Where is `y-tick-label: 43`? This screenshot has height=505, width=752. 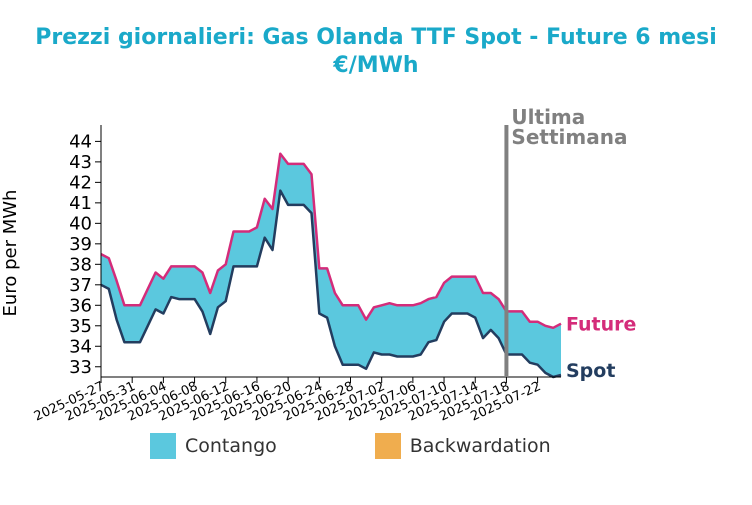 y-tick-label: 43 is located at coordinates (80, 162).